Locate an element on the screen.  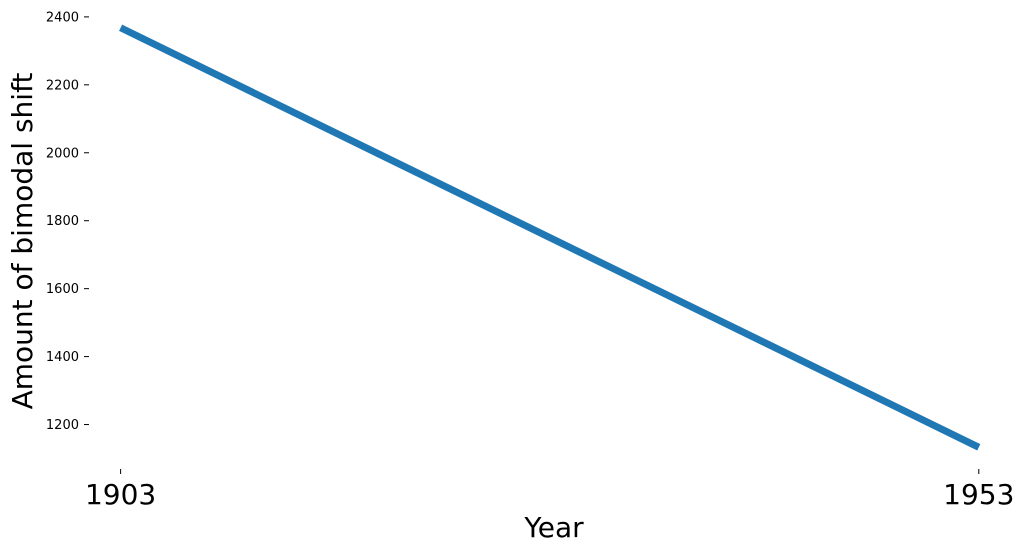
y-tick-label: 1600 is located at coordinates (62, 289).